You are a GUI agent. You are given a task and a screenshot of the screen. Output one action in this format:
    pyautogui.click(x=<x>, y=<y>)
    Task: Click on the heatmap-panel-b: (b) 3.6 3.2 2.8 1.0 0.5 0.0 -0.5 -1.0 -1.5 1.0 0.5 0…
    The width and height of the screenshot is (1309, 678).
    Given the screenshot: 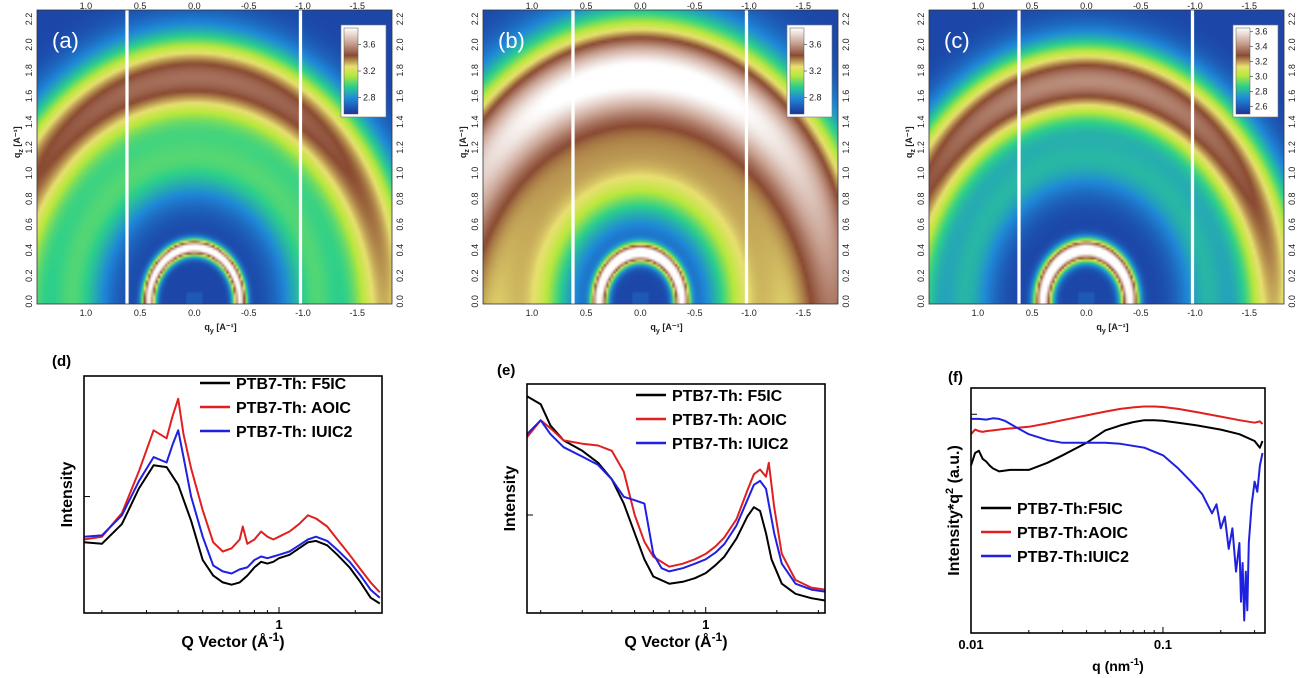 What is the action you would take?
    pyautogui.click(x=654, y=168)
    